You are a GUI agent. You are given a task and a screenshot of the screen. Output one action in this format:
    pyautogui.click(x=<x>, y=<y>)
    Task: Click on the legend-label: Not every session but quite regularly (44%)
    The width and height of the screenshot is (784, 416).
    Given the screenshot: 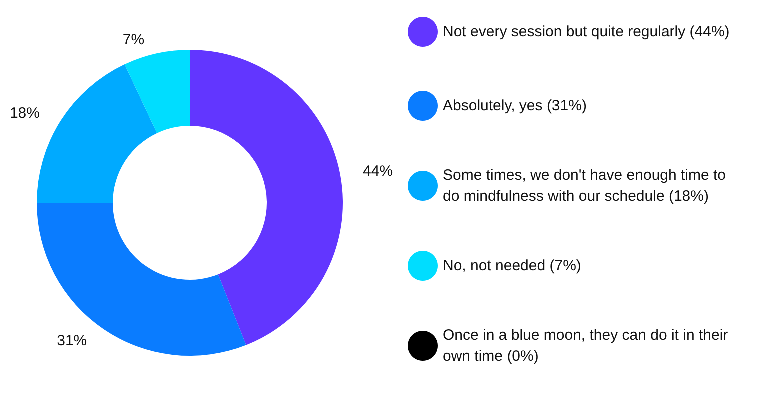 What is the action you would take?
    pyautogui.click(x=586, y=32)
    